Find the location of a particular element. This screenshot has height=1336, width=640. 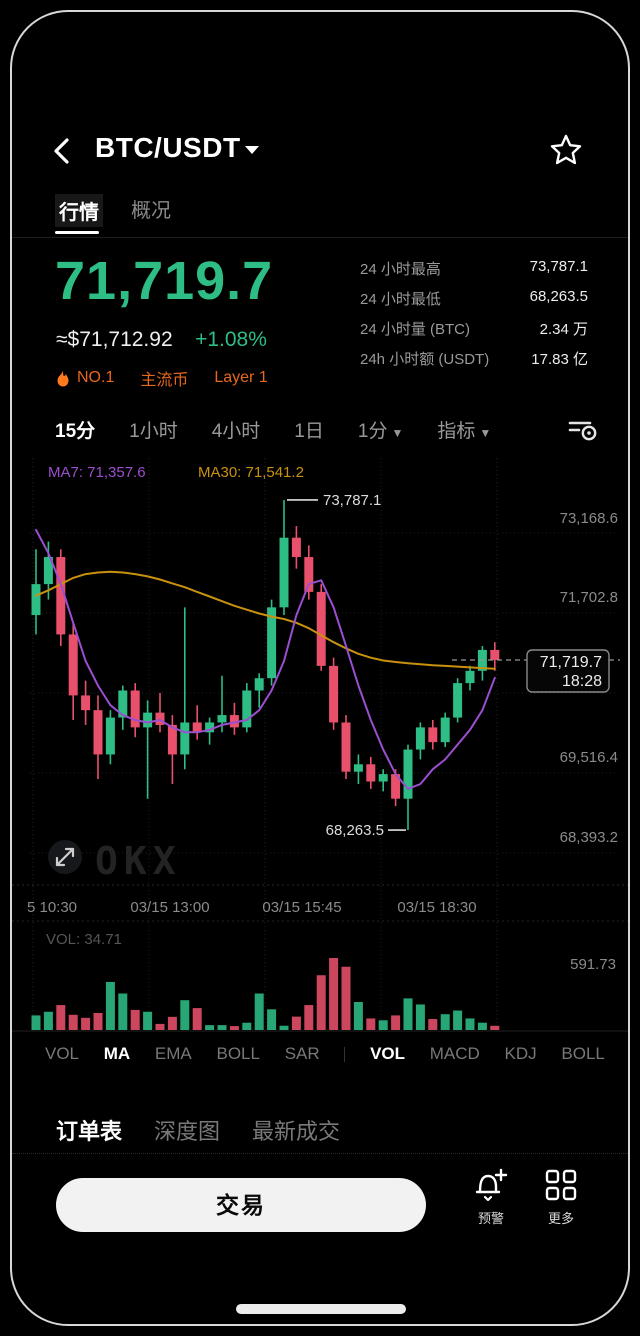

timeframe-1h: 1小时 is located at coordinates (153, 431).